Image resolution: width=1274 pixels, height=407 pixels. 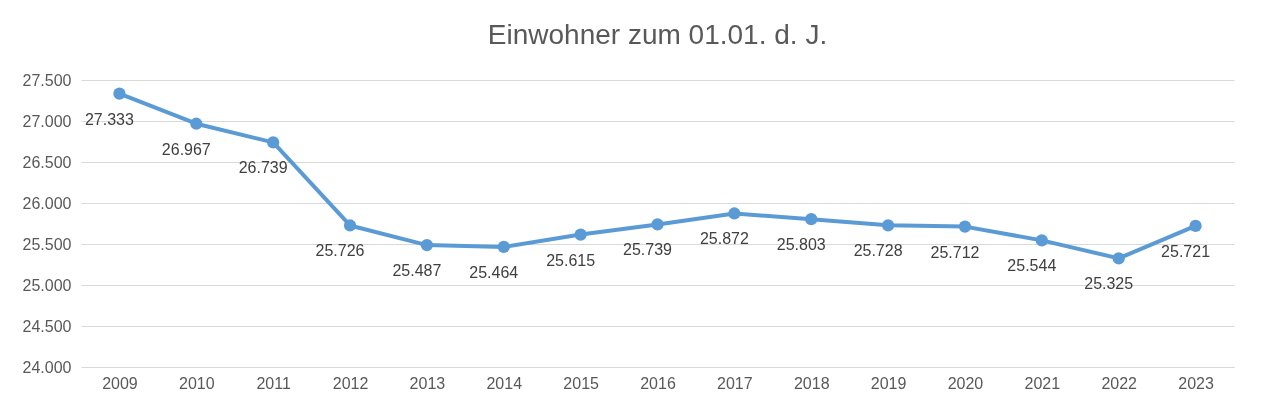 I want to click on x-tick-label: 2013, so click(x=427, y=383).